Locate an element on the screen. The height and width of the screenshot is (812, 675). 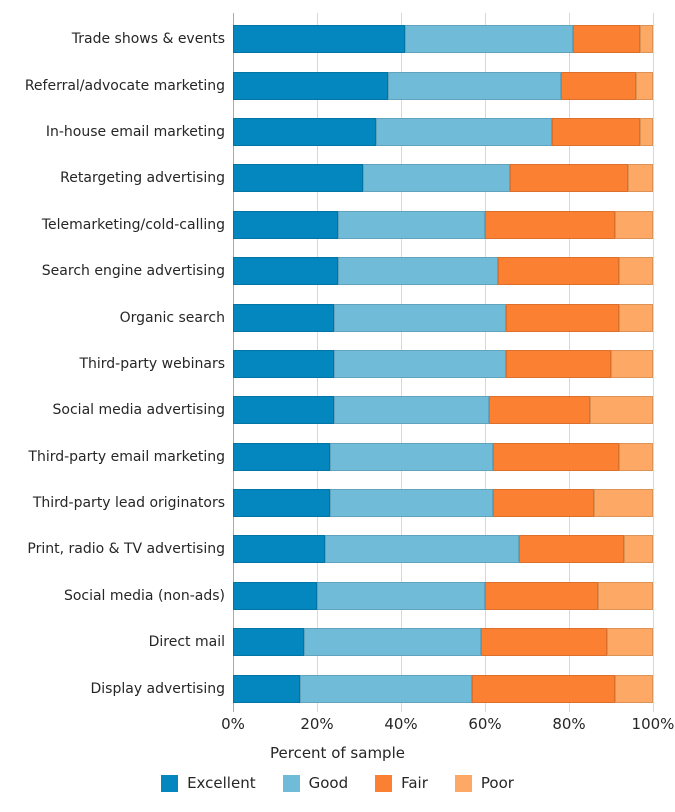
bar-row: Third-party lead originators is located at coordinates (337, 503).